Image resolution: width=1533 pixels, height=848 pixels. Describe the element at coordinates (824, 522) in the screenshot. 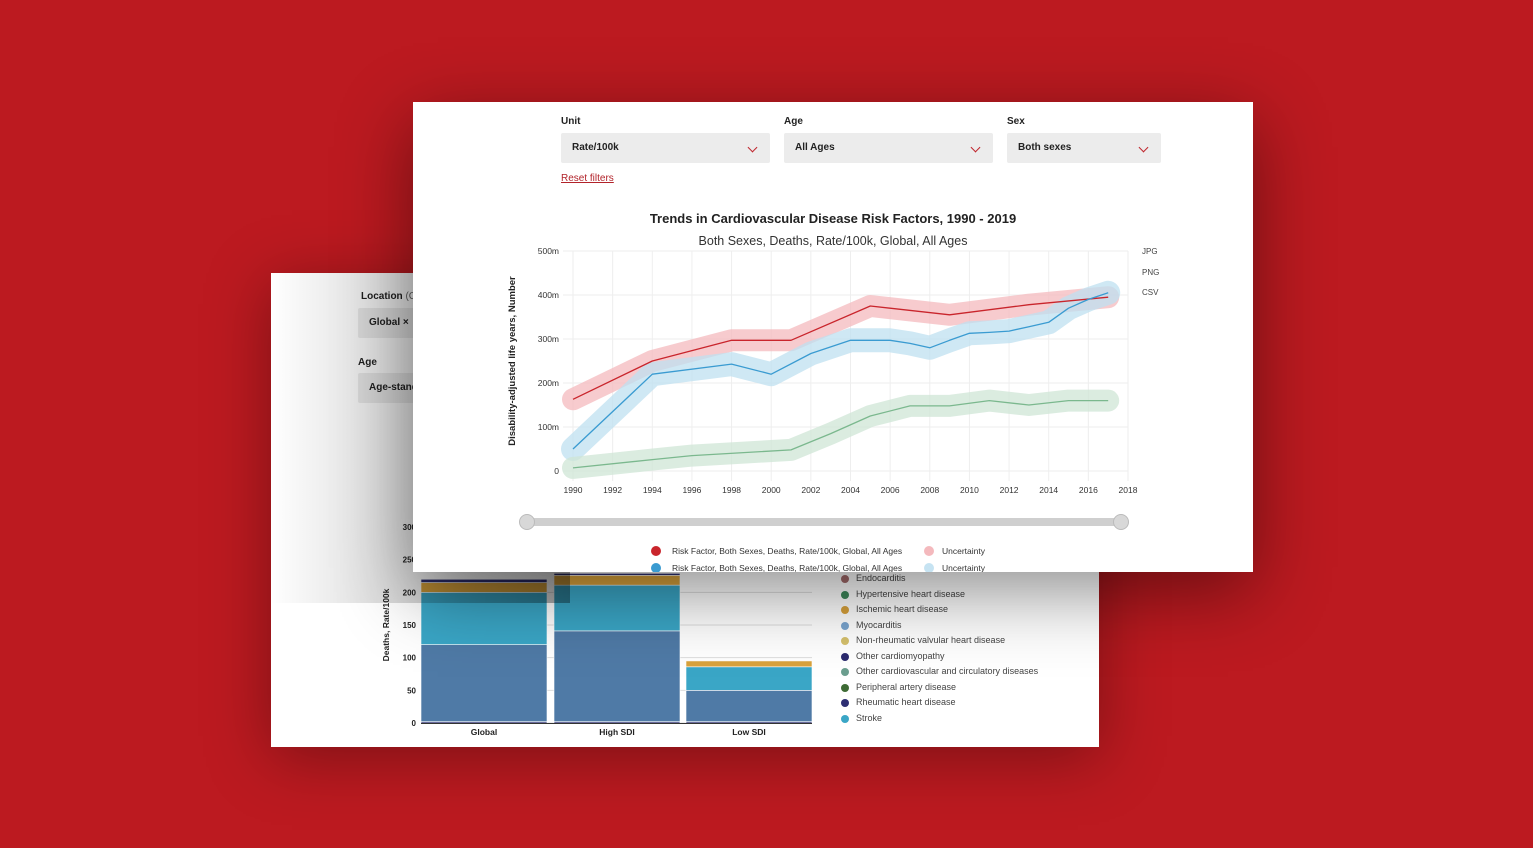

I see `range-slider-track` at that location.